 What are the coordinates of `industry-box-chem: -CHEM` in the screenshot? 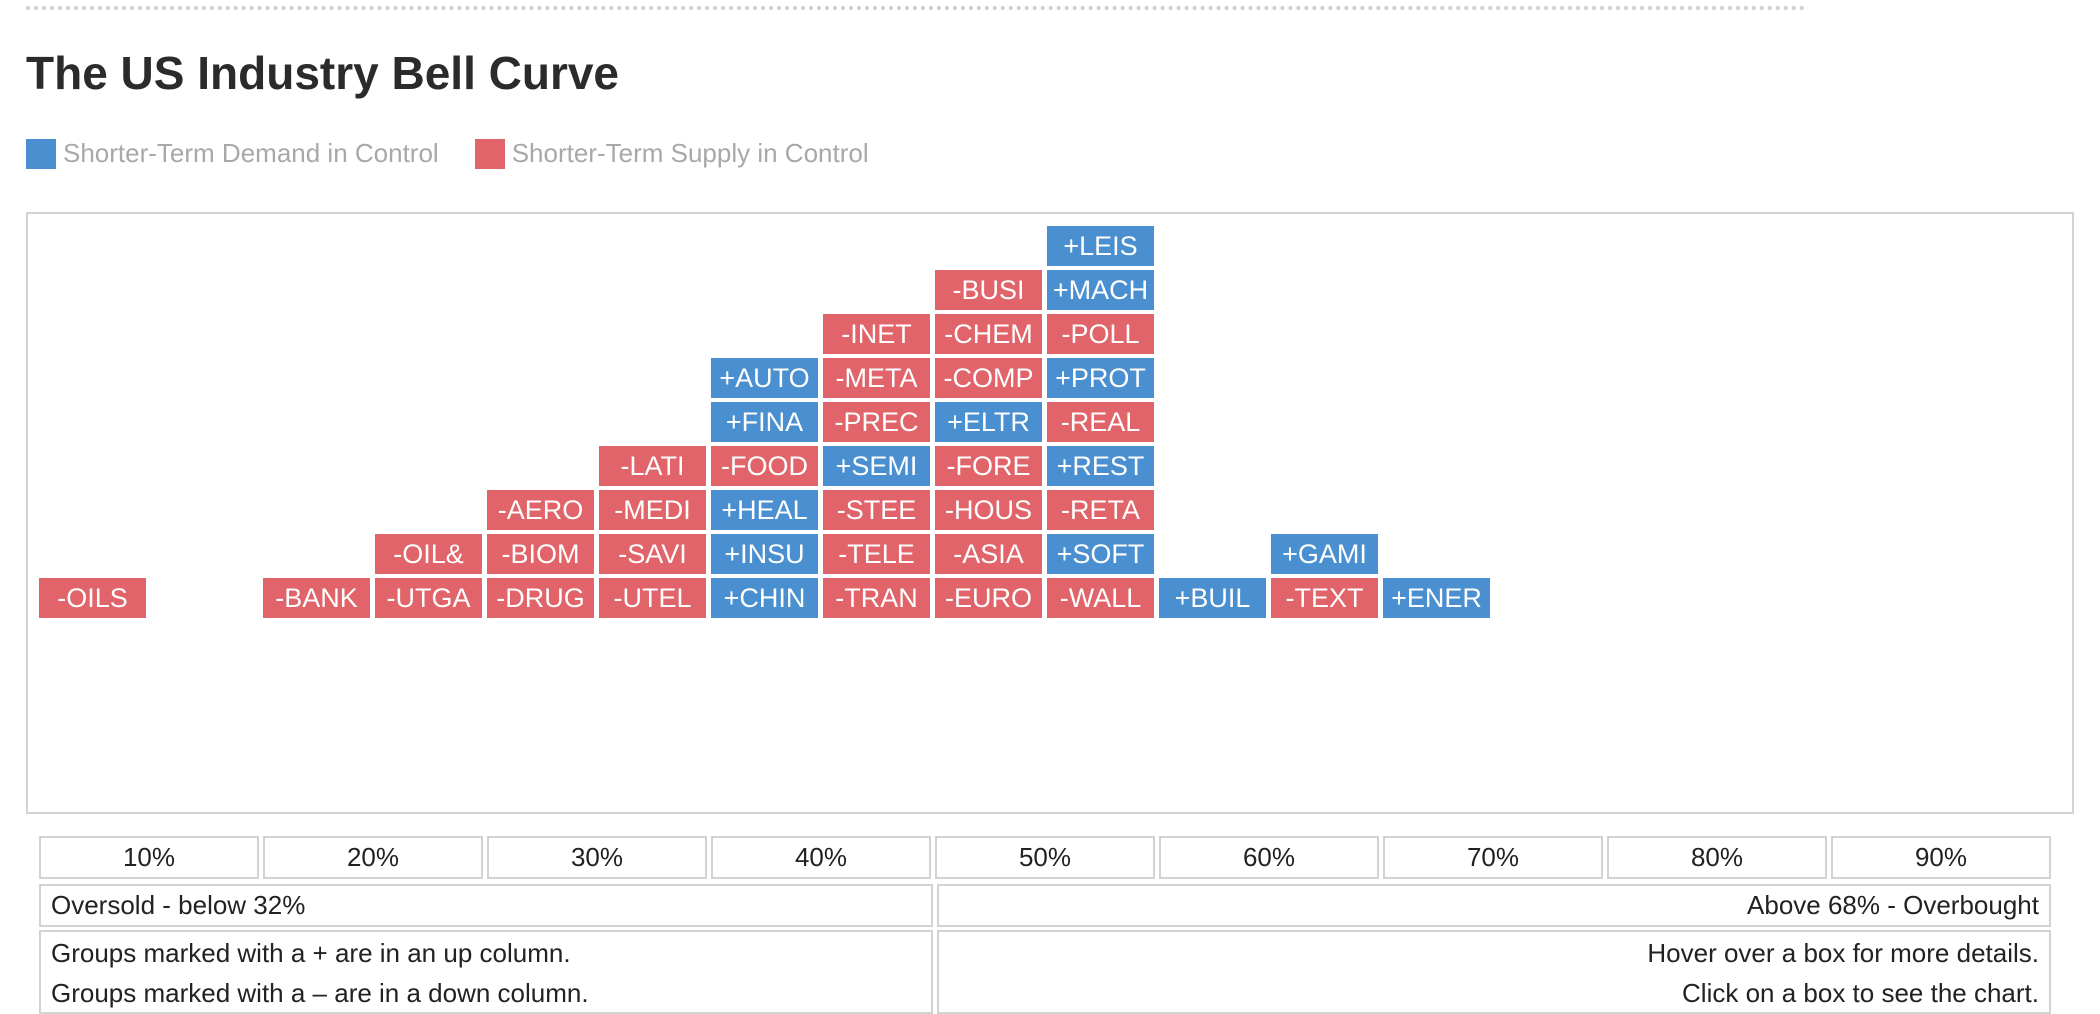 It's located at (988, 334).